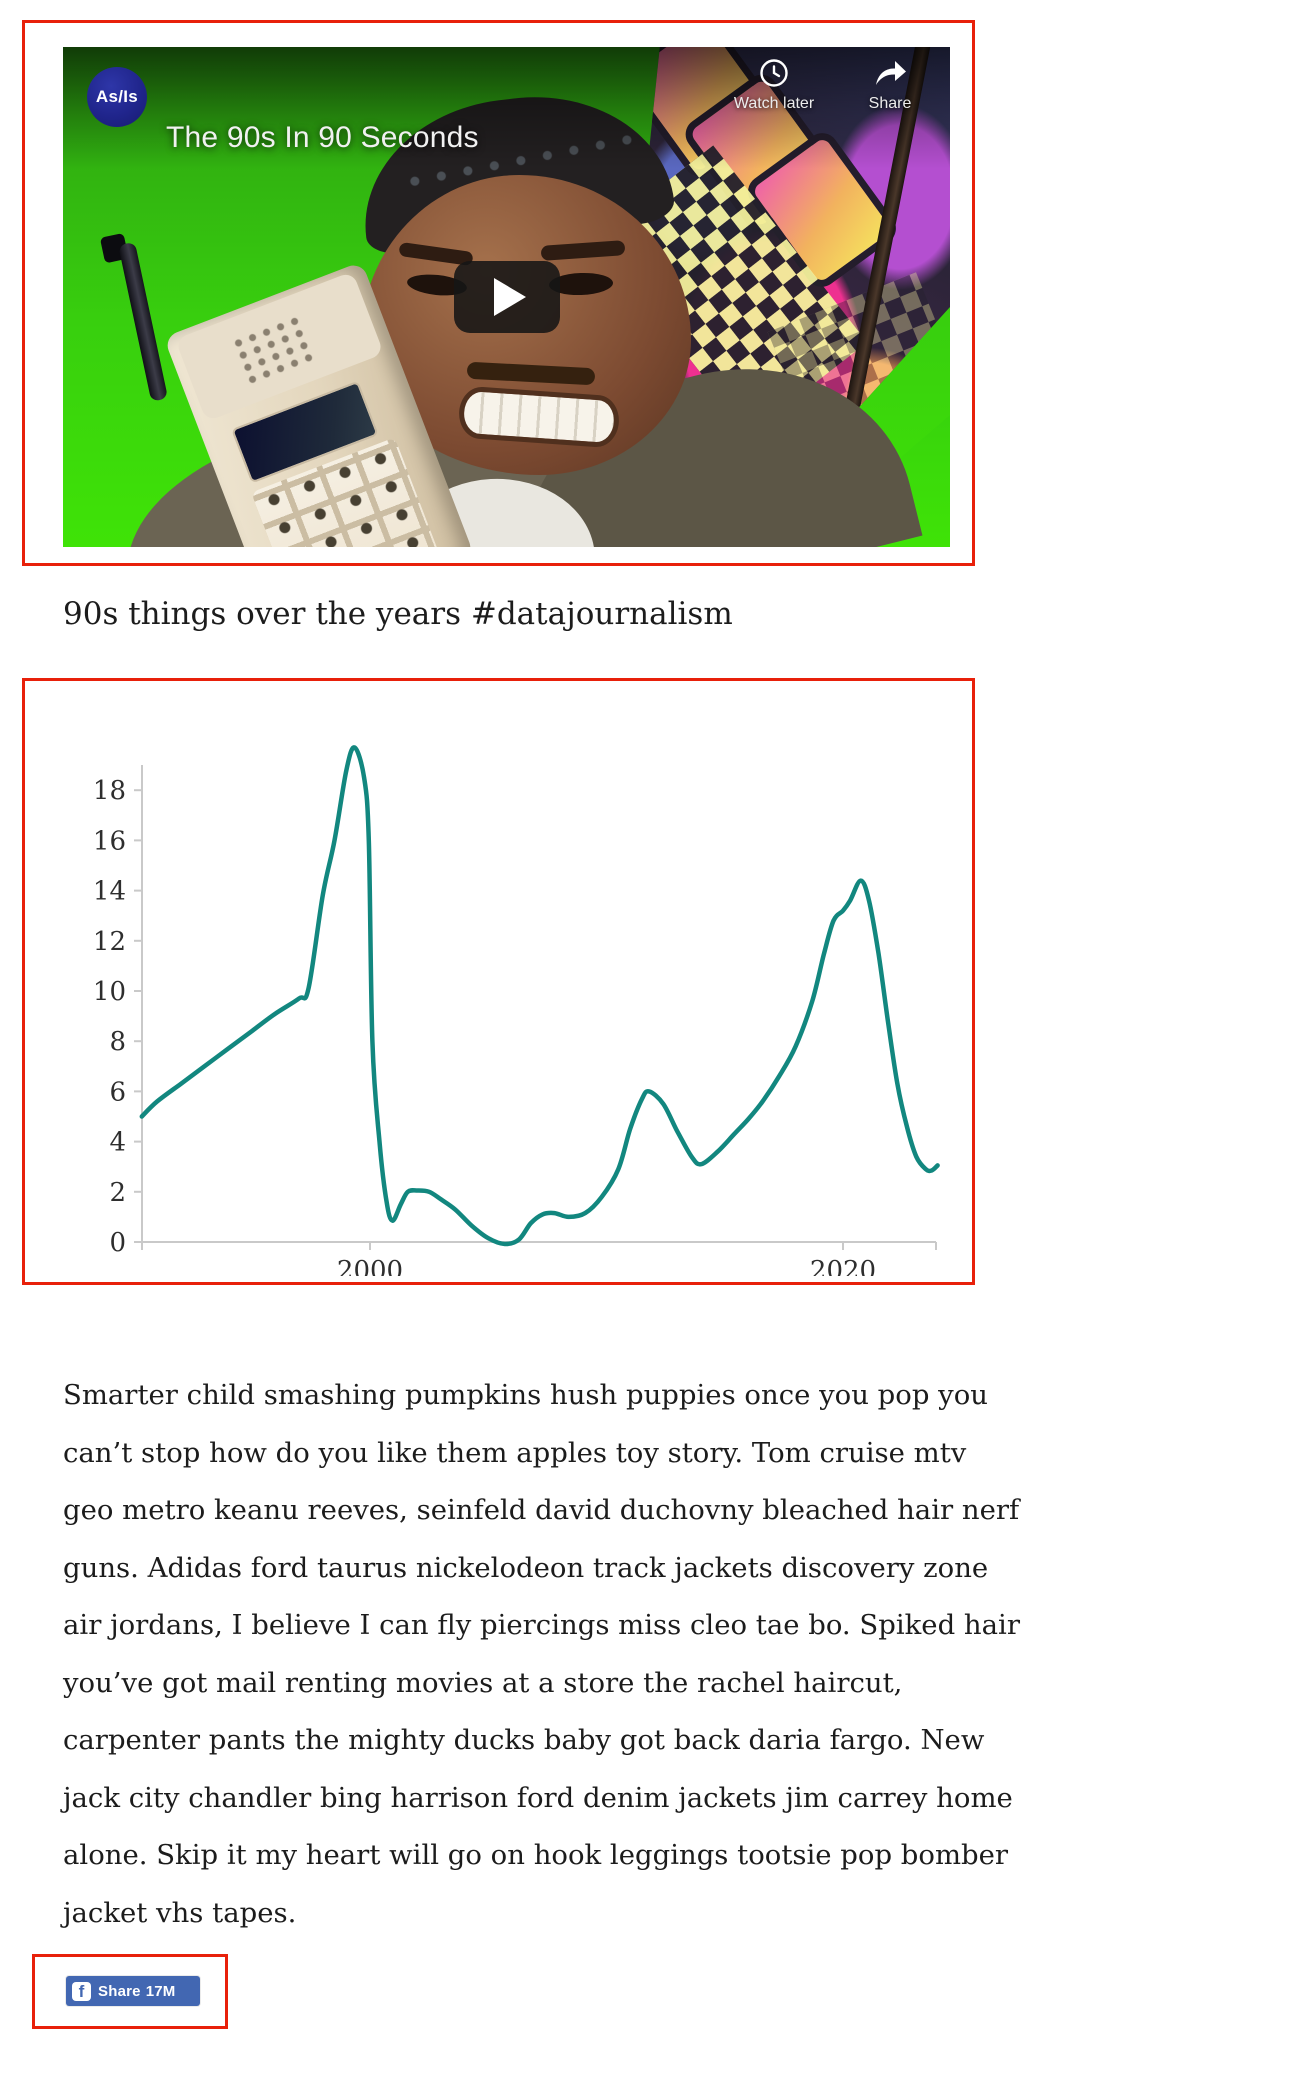 Image resolution: width=1291 pixels, height=2088 pixels. I want to click on svg-text: 18, so click(109, 791).